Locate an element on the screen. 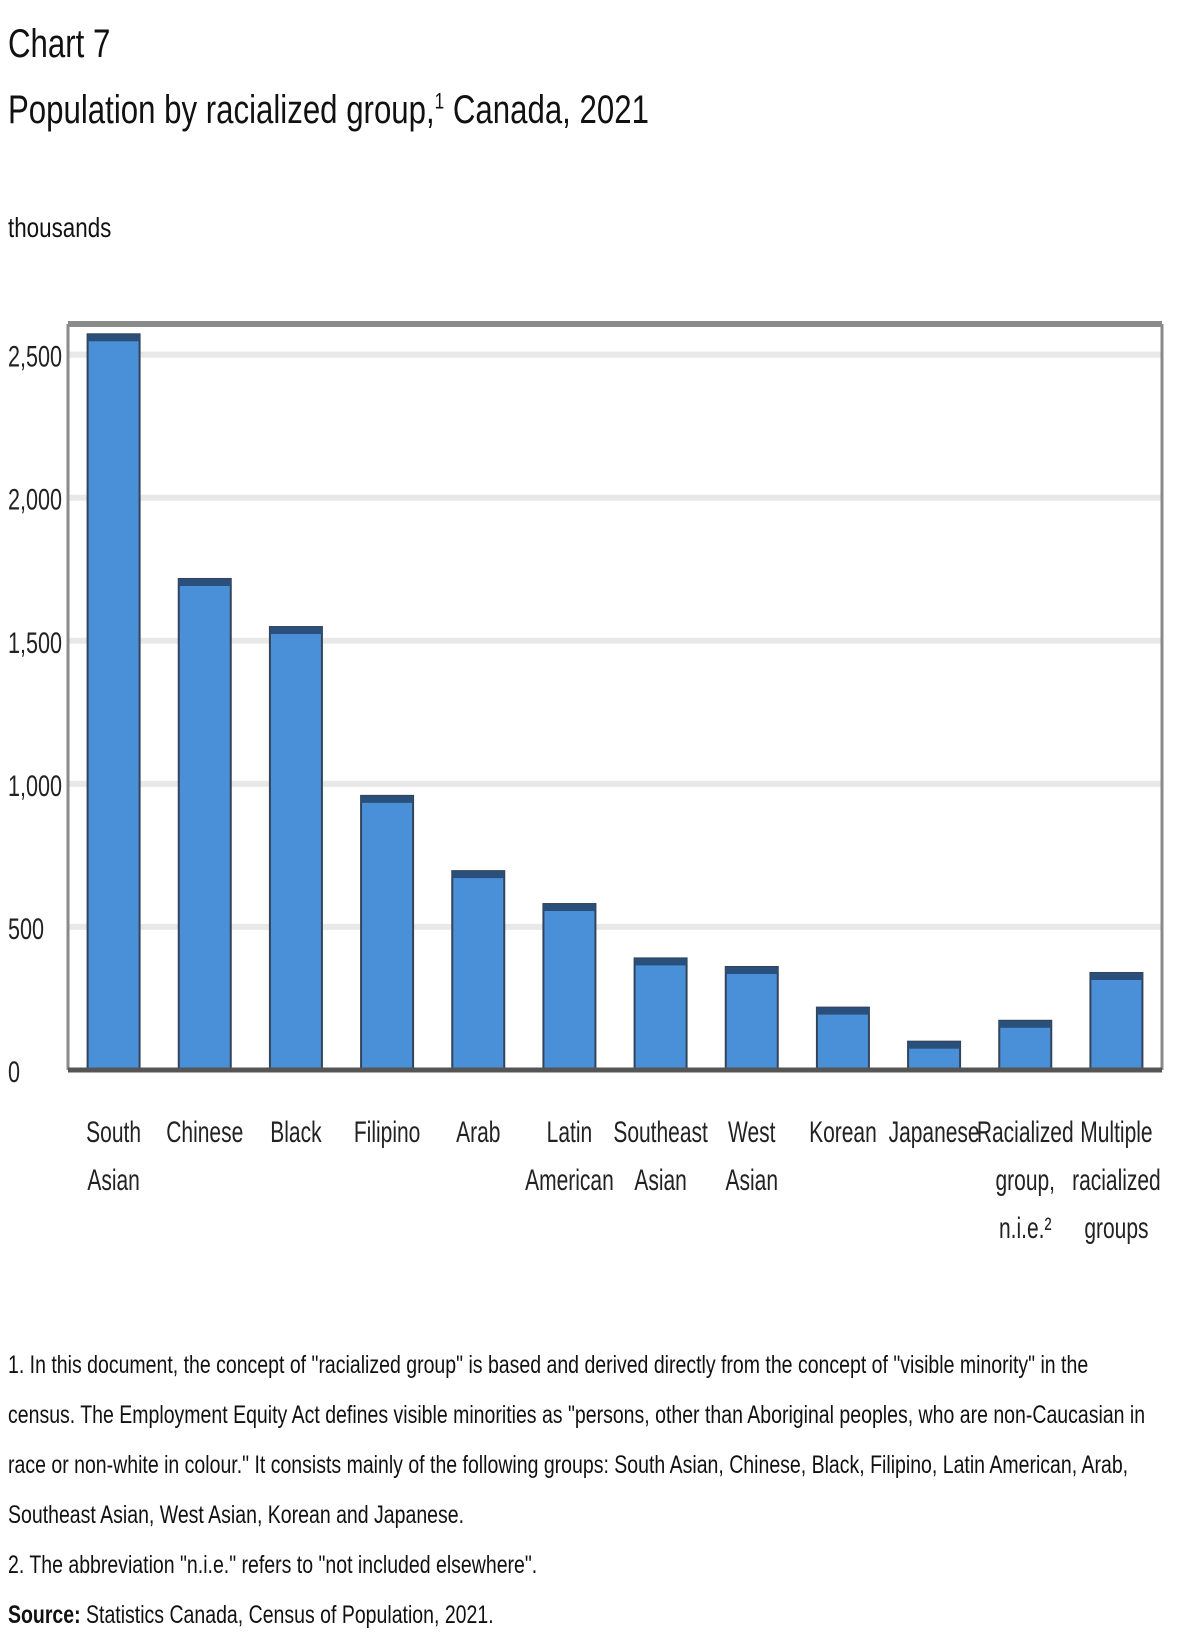 The width and height of the screenshot is (1200, 1640). y-axis-unit-label: thousands is located at coordinates (60, 227).